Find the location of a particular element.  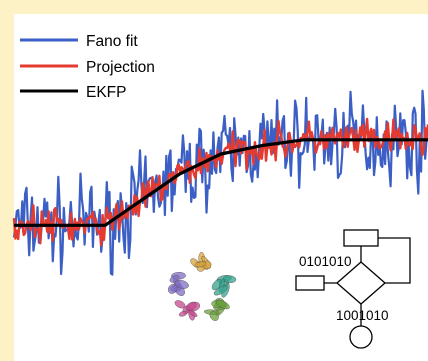

diagram-box-top is located at coordinates (361, 238).